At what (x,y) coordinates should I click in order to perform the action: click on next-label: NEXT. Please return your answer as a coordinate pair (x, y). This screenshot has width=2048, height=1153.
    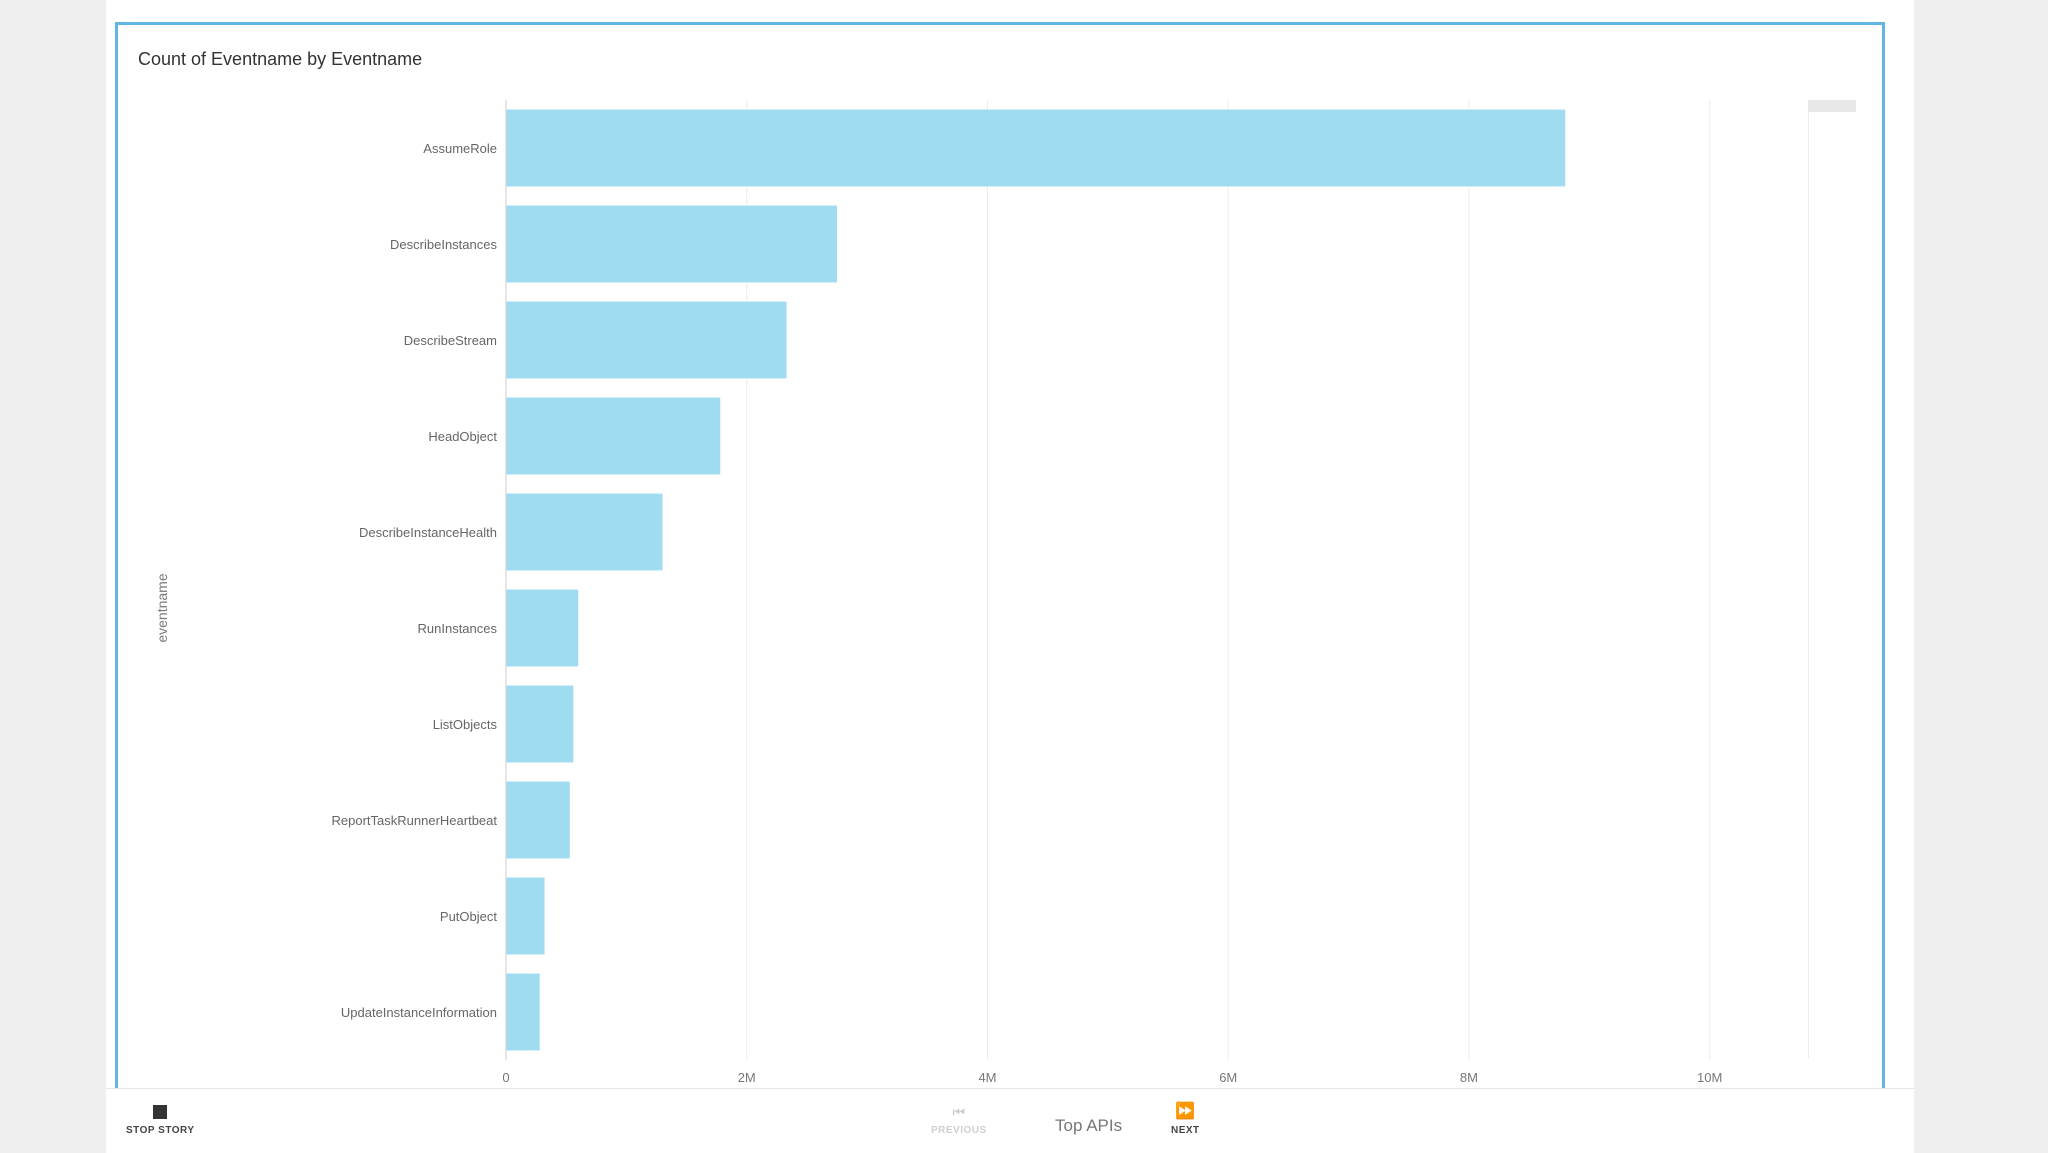
    Looking at the image, I should click on (1185, 1130).